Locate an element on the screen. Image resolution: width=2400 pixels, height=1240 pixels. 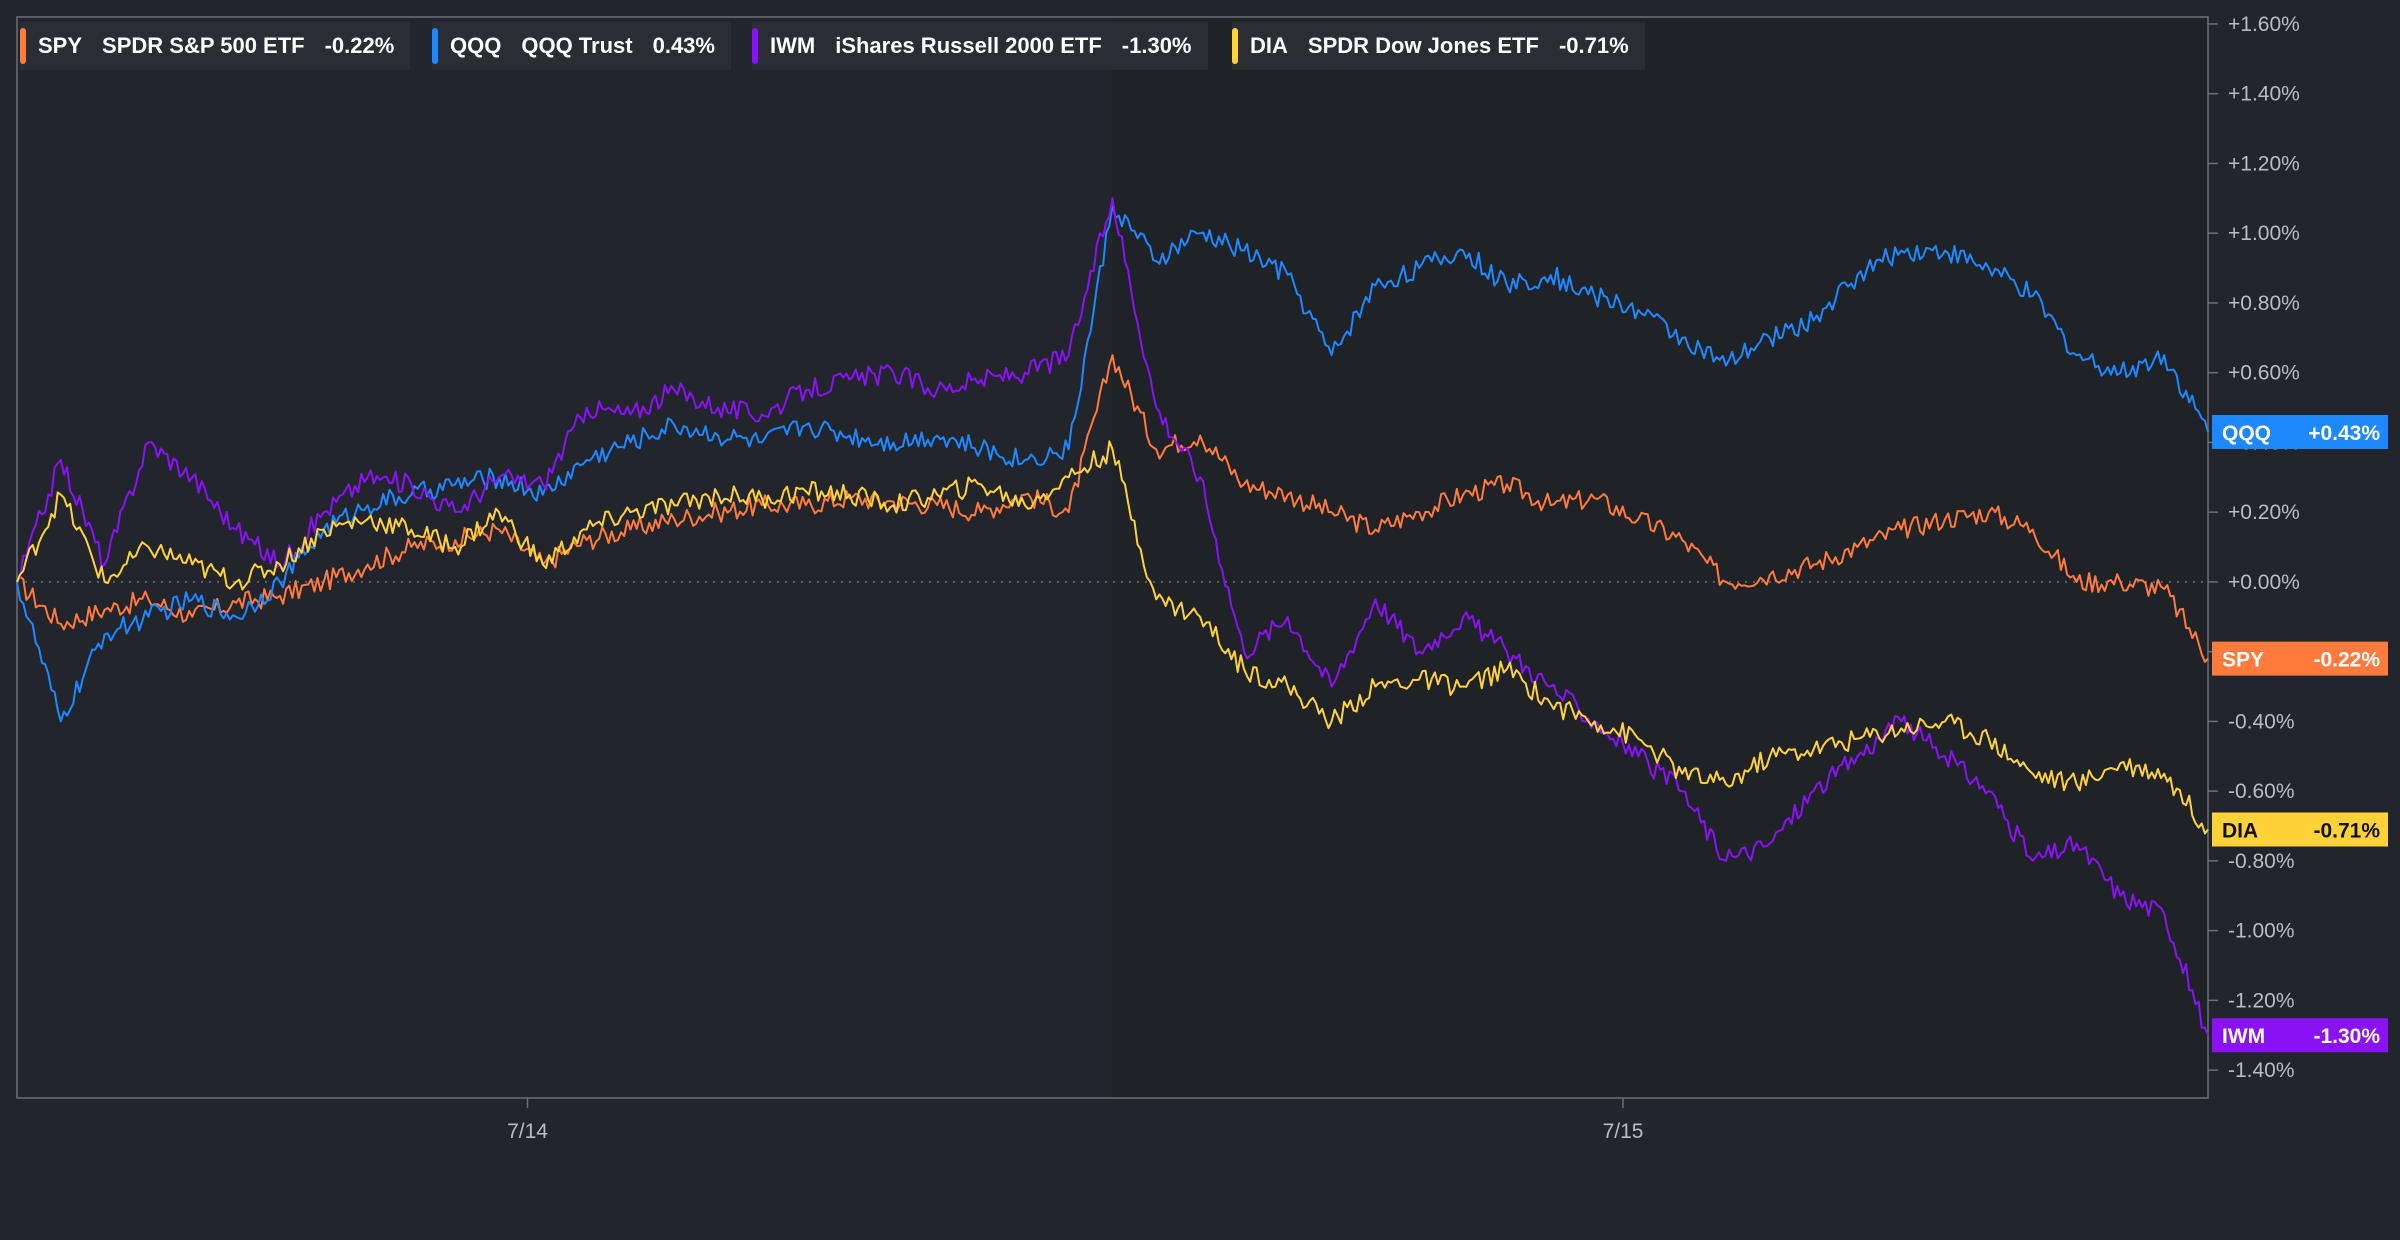
y-tick-label: -0.80% is located at coordinates (2261, 861).